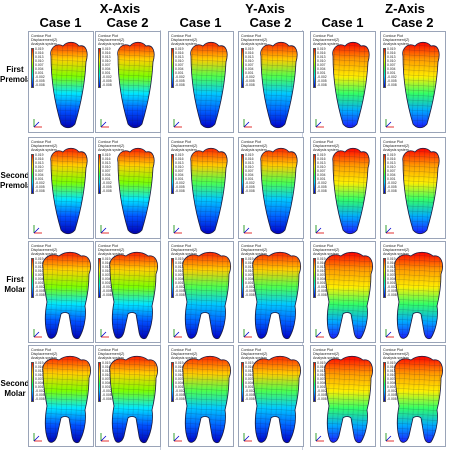  What do you see at coordinates (265, 8) in the screenshot?
I see `y-axis-title: Y-Axis` at bounding box center [265, 8].